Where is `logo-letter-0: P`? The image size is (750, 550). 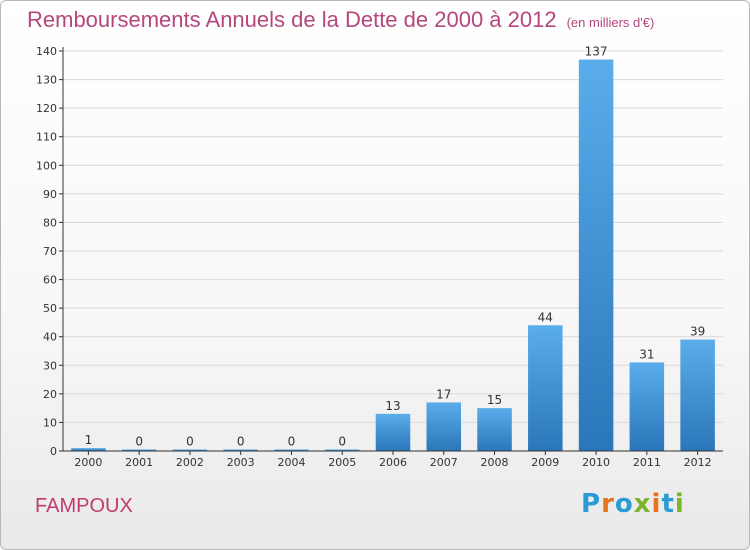 logo-letter-0: P is located at coordinates (591, 504).